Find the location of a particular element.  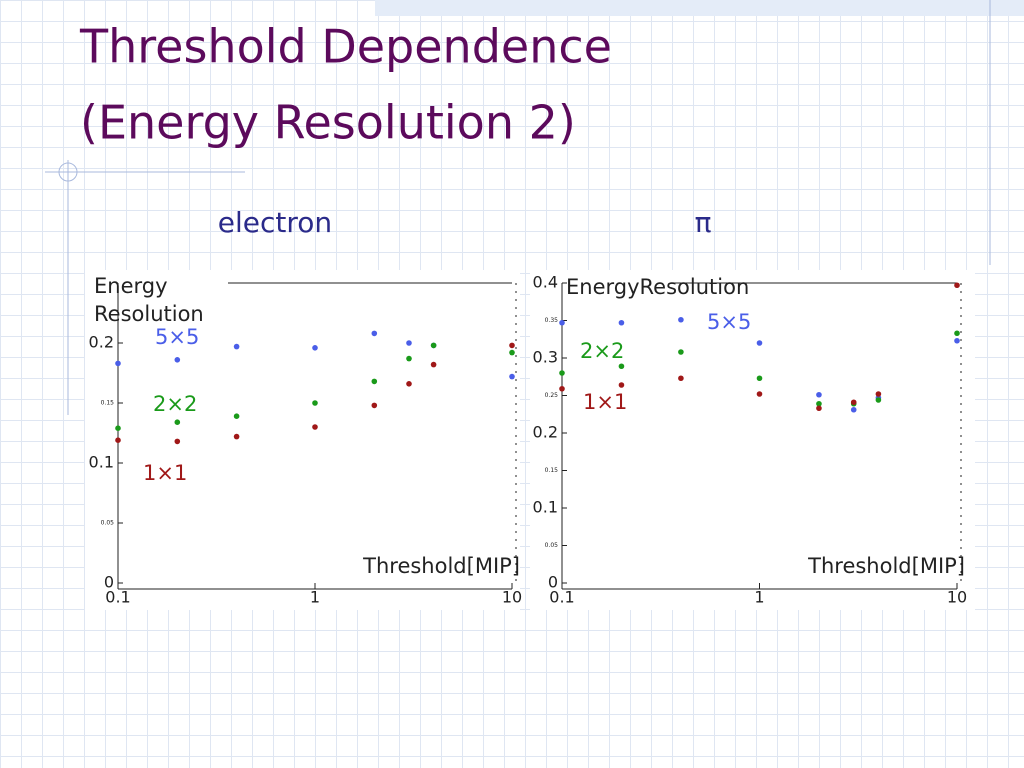

y-tick-label: 0.3 is located at coordinates (545, 357).